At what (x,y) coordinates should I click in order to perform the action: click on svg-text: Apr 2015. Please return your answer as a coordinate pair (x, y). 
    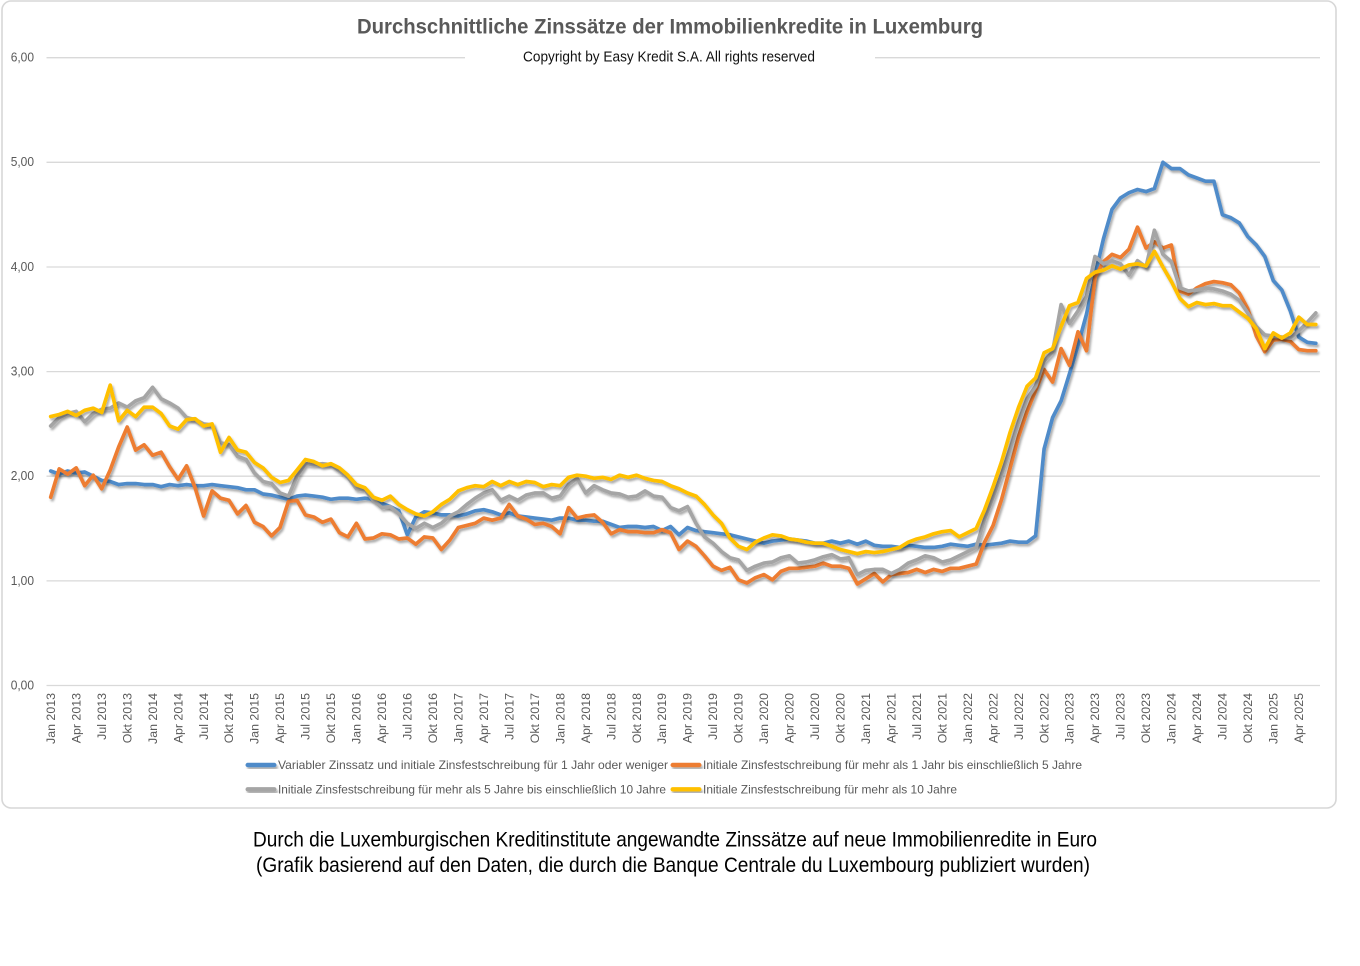
    Looking at the image, I should click on (280, 718).